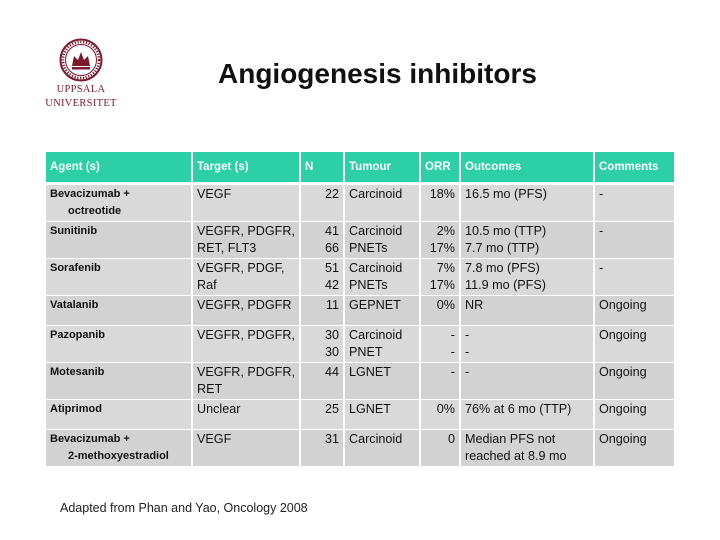 The width and height of the screenshot is (720, 540). I want to click on cell-line: PNET, so click(366, 352).